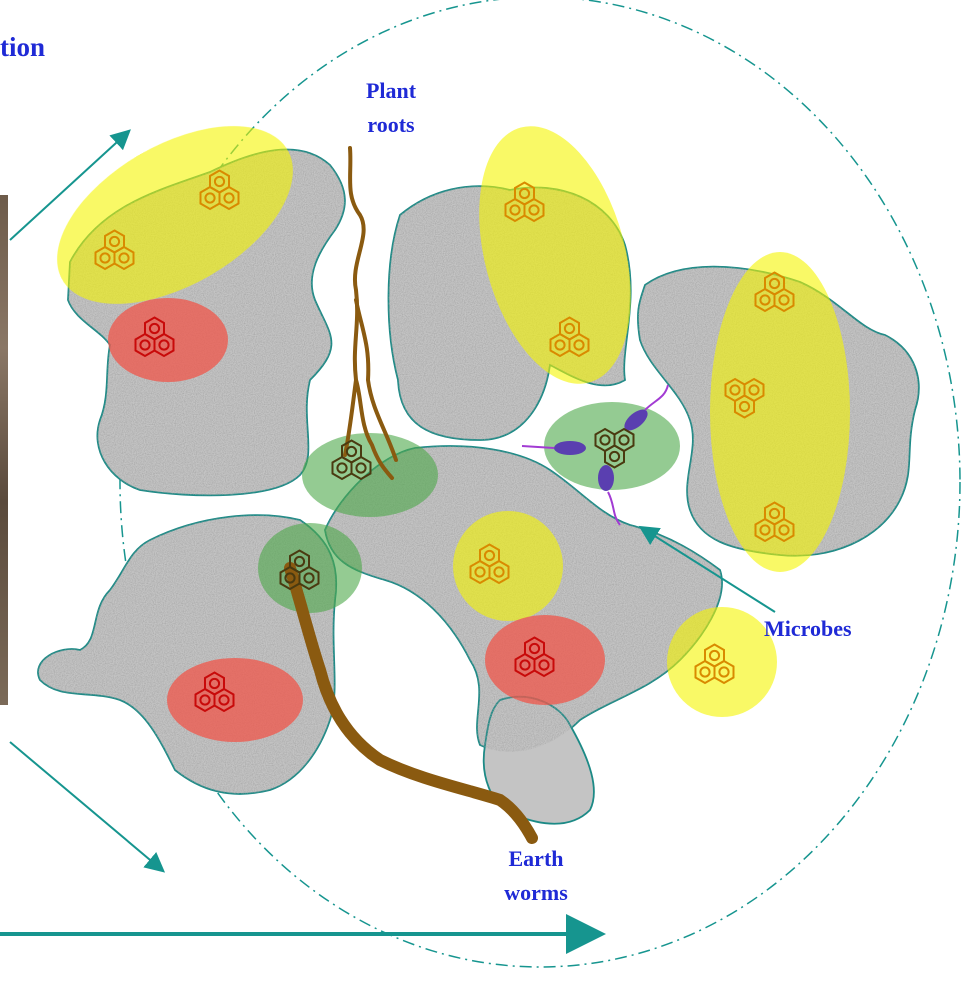  I want to click on plant-roots-label: Plant roots, so click(391, 108).